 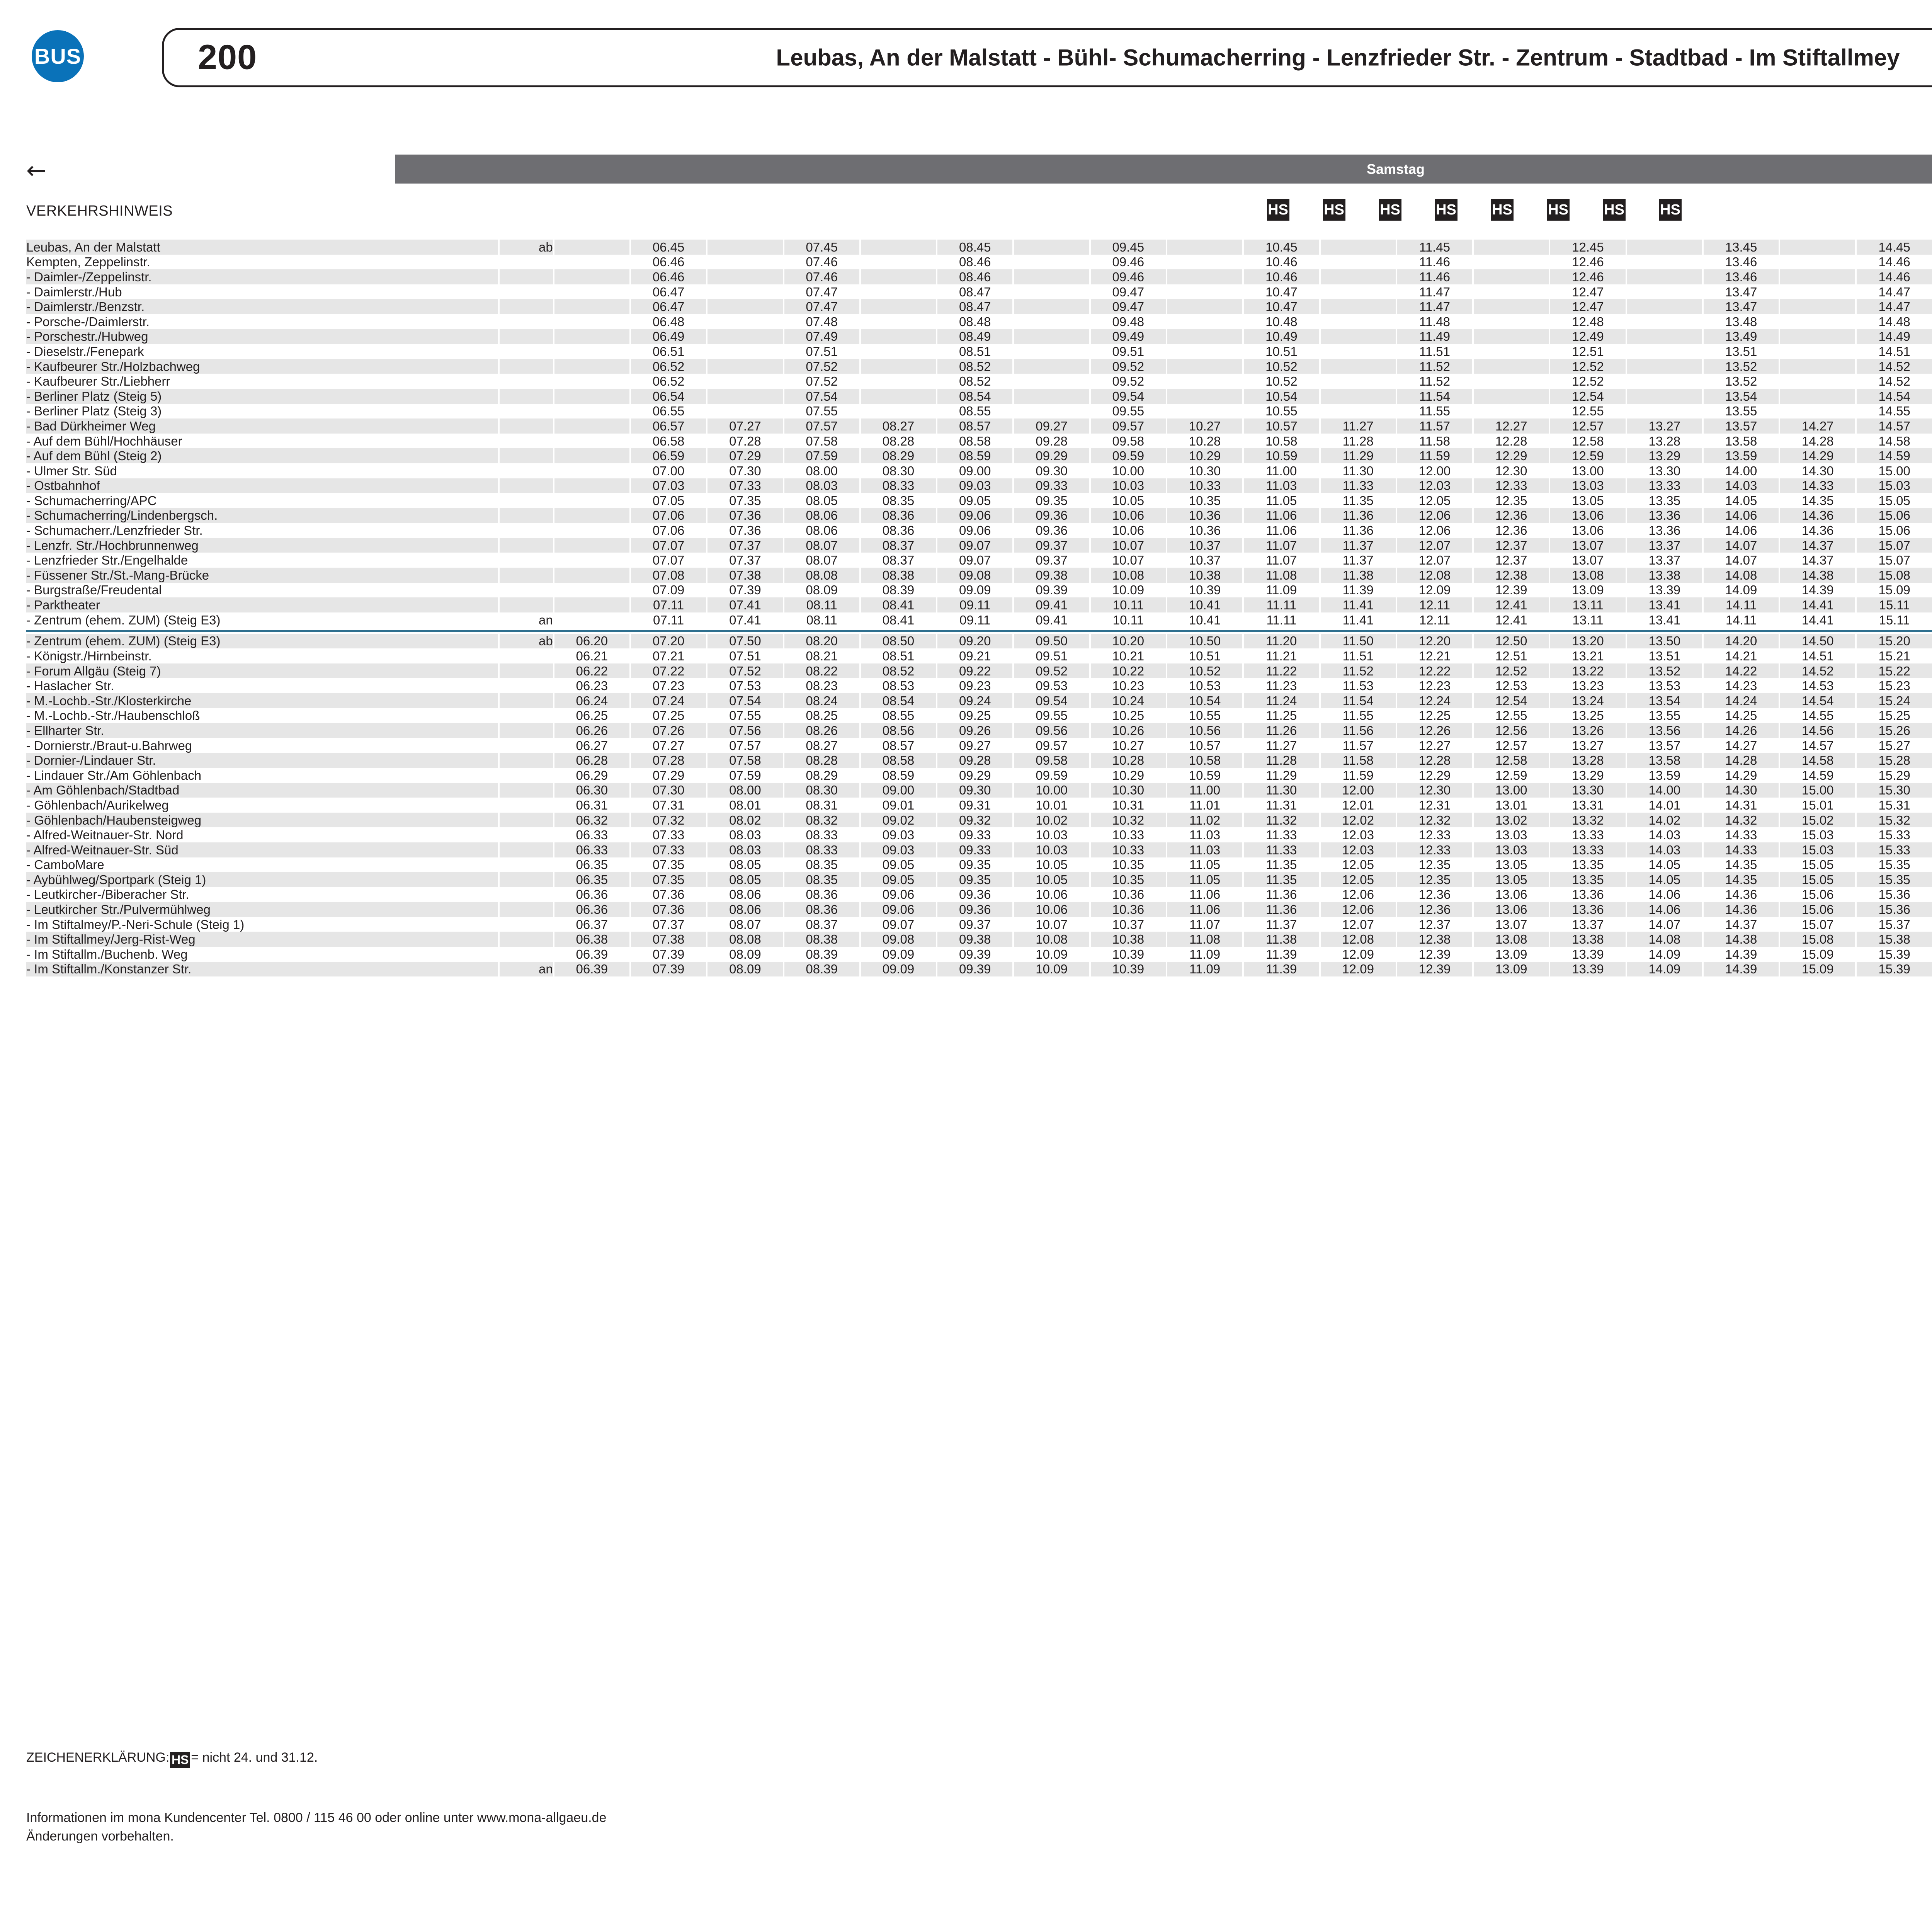 I want to click on departure-time-cell: 14.35, so click(x=1741, y=880).